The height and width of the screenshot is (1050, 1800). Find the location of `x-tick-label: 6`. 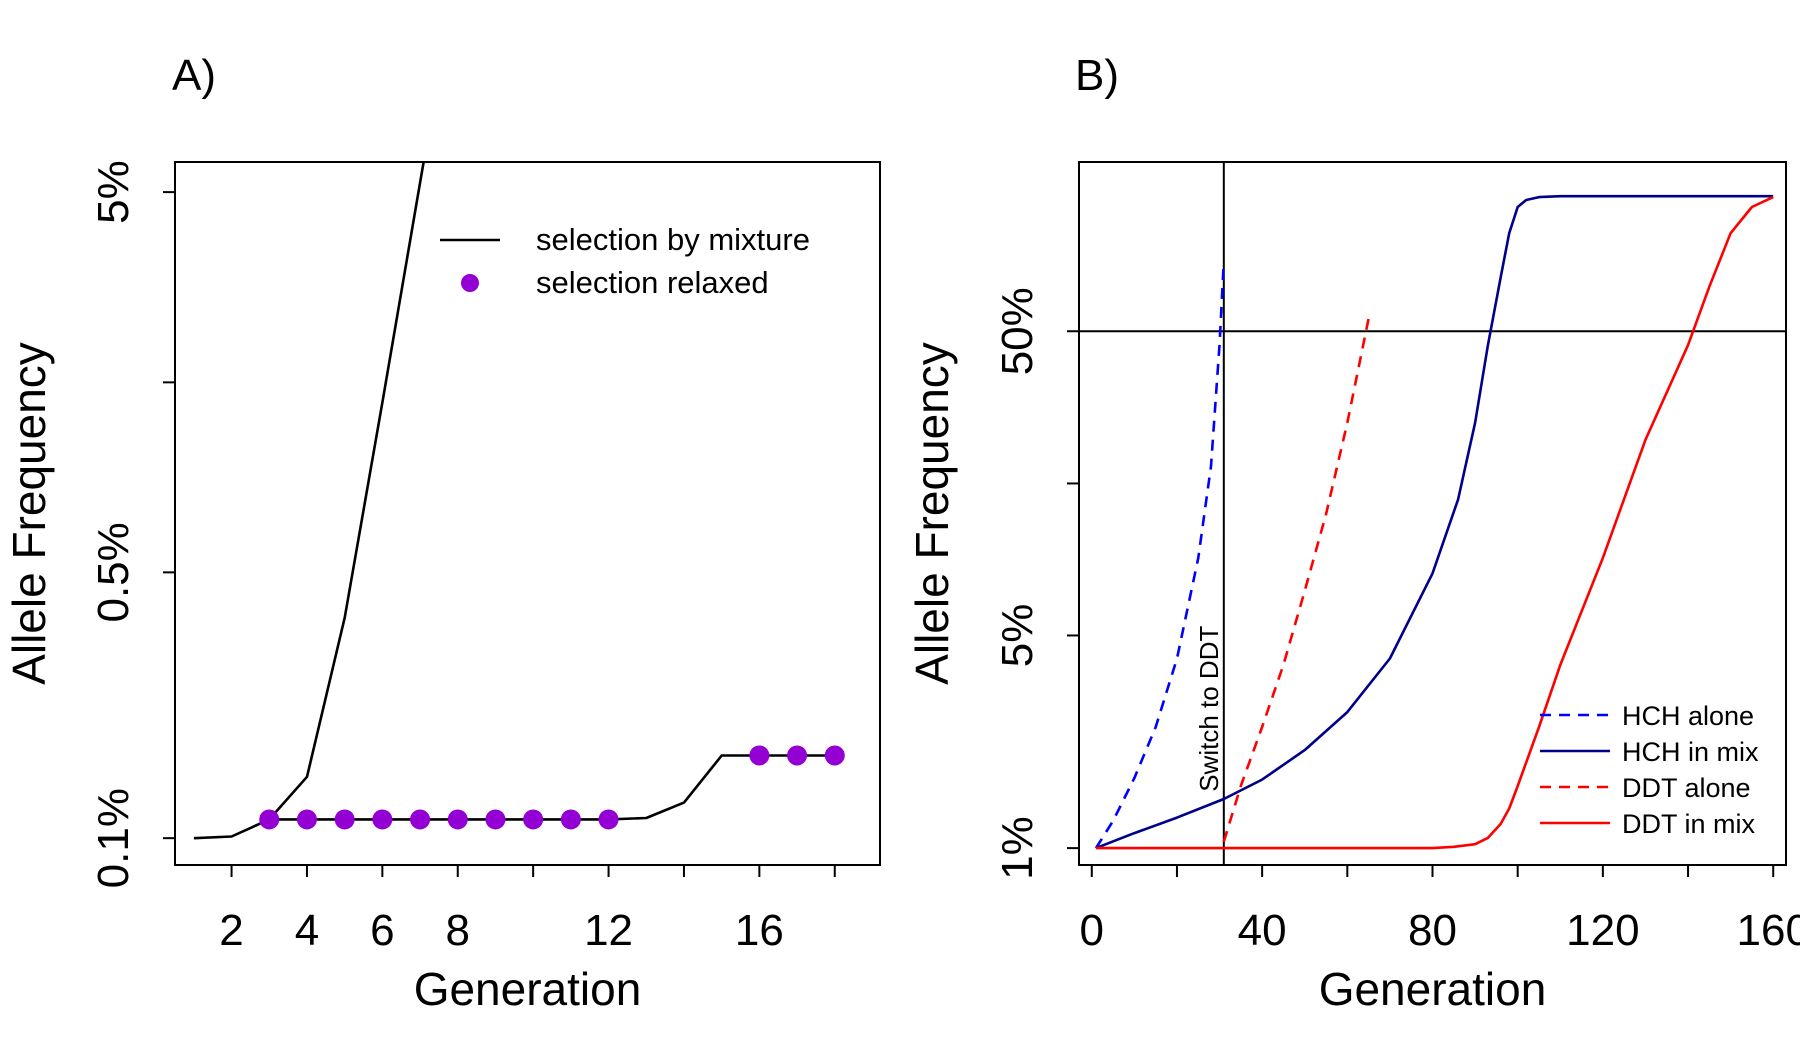

x-tick-label: 6 is located at coordinates (382, 930).